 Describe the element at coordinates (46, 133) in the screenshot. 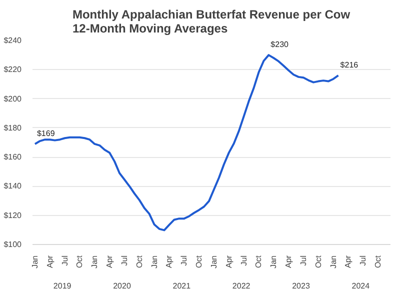

I see `data-label: $169` at that location.